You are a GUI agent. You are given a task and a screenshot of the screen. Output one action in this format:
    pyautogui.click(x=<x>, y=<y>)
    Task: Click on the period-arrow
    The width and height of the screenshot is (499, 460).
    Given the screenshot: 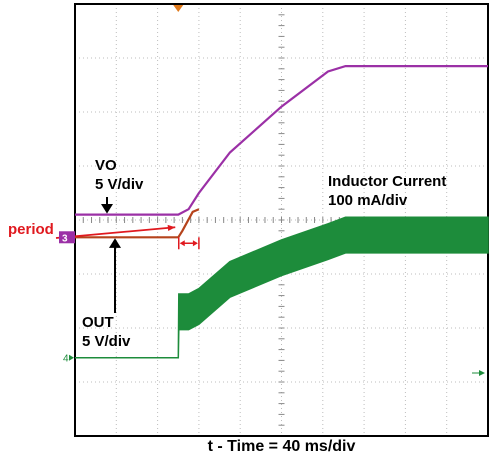 What is the action you would take?
    pyautogui.click(x=115, y=232)
    